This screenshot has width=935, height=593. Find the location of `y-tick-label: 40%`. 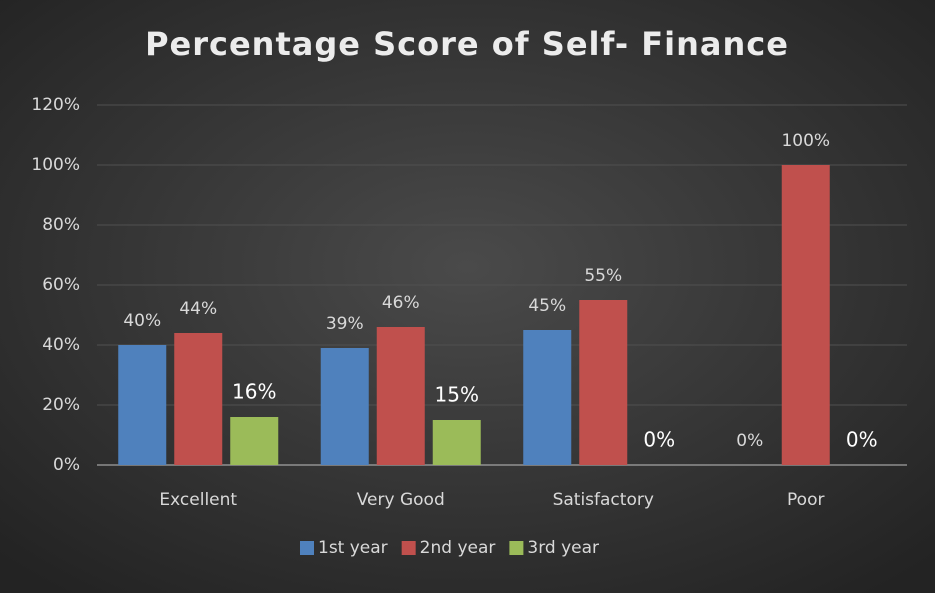

y-tick-label: 40% is located at coordinates (61, 345).